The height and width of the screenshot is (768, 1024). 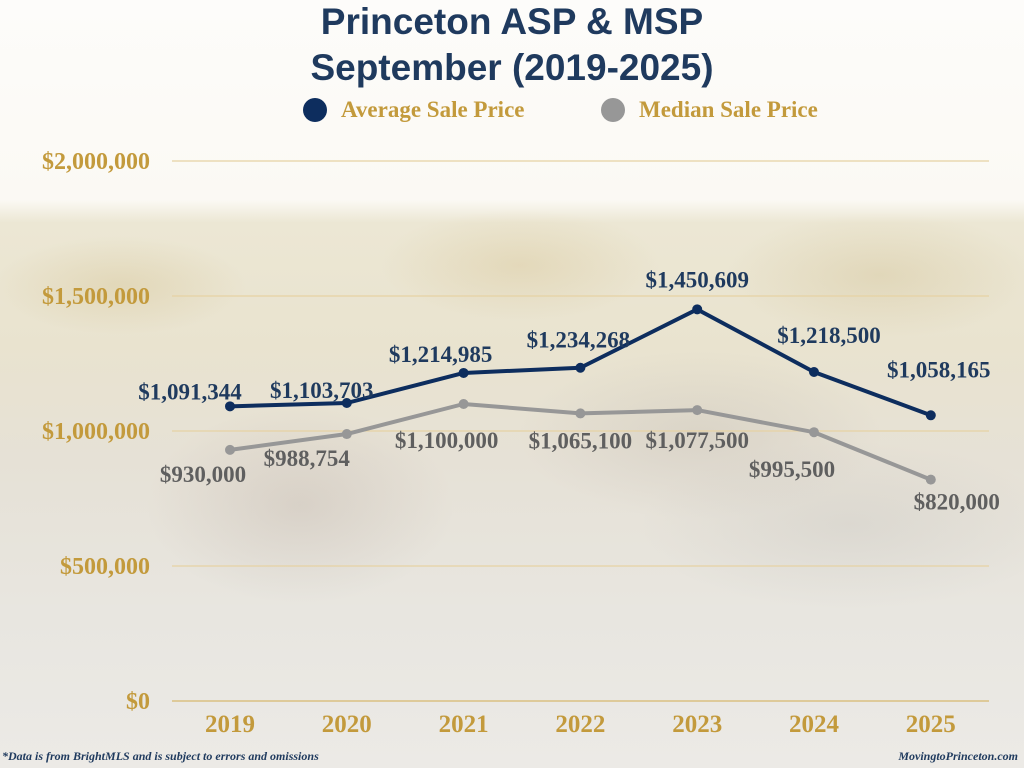 I want to click on legend-item-average: Average Sale Price, so click(x=413, y=110).